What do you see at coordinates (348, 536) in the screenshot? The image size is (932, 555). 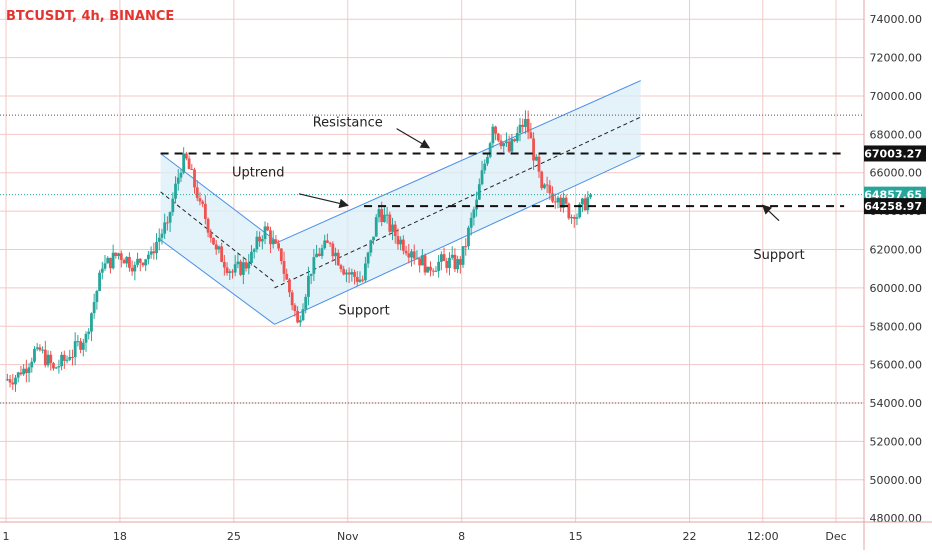 I see `time-tick-label: Nov` at bounding box center [348, 536].